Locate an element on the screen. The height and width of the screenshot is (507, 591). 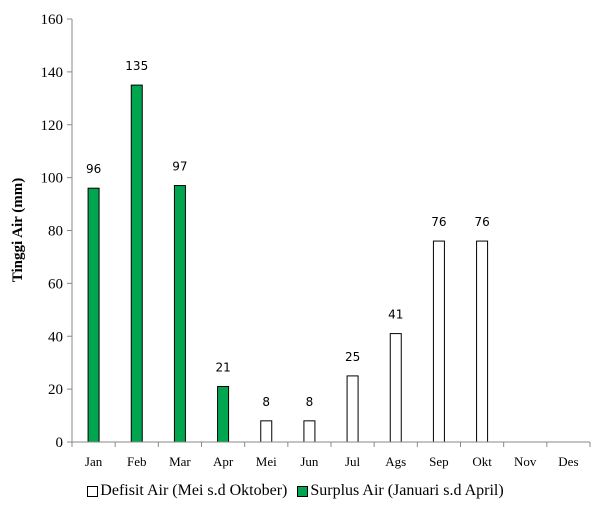
x-tick-label-apr: Apr is located at coordinates (223, 461).